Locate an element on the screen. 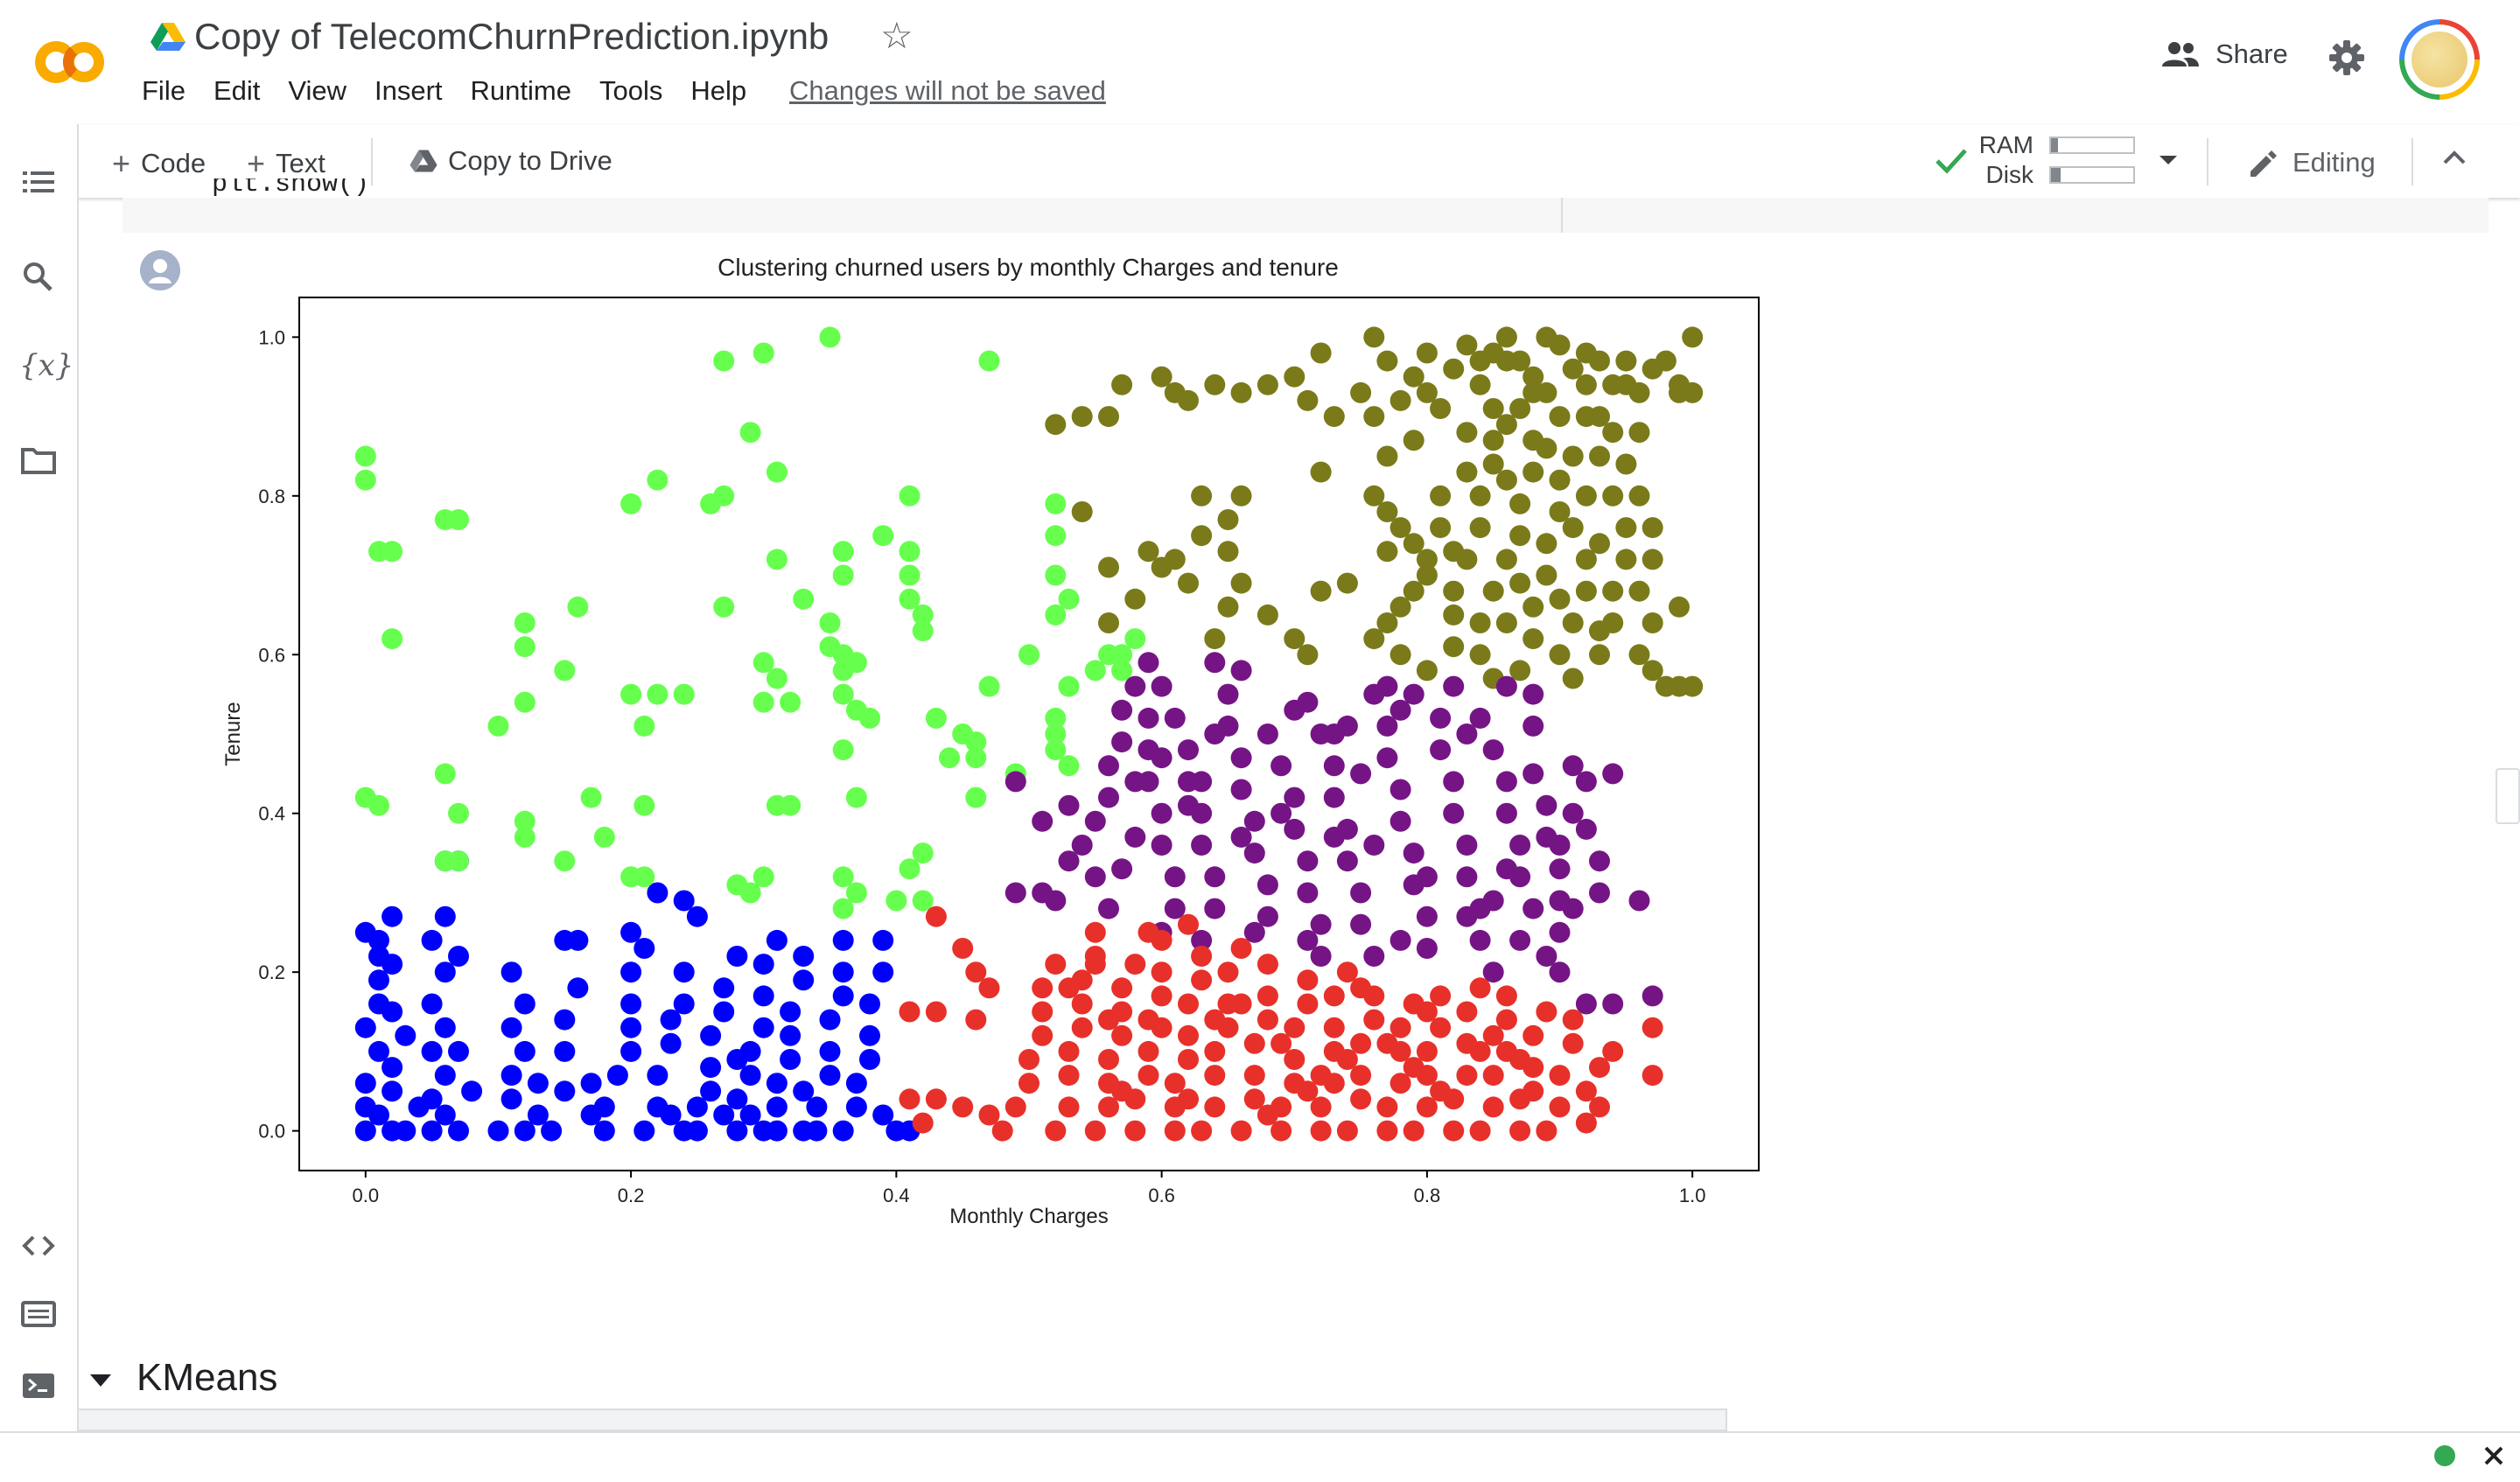 This screenshot has height=1482, width=2520. colab-logo is located at coordinates (70, 64).